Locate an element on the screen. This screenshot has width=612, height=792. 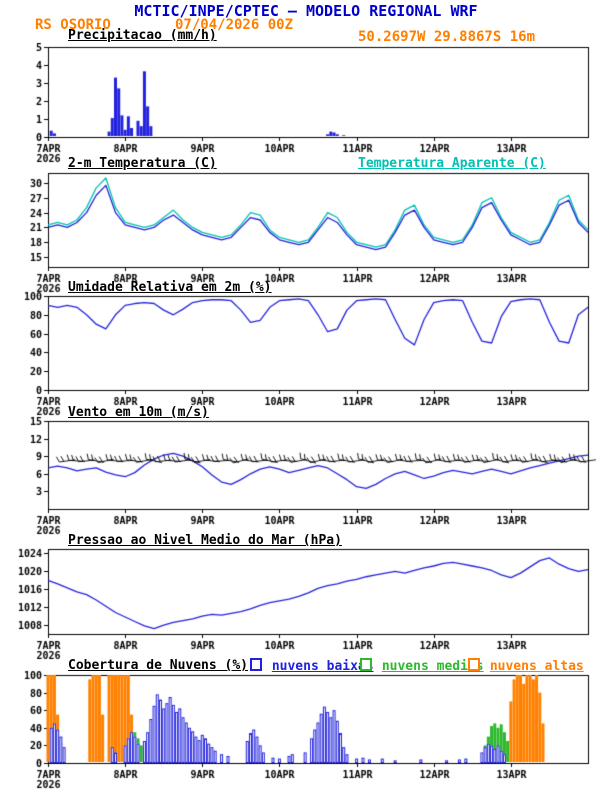
page-title: MCTIC/INPE/CPTEC — MODELO REGIONAL WRF is located at coordinates (306, 11).